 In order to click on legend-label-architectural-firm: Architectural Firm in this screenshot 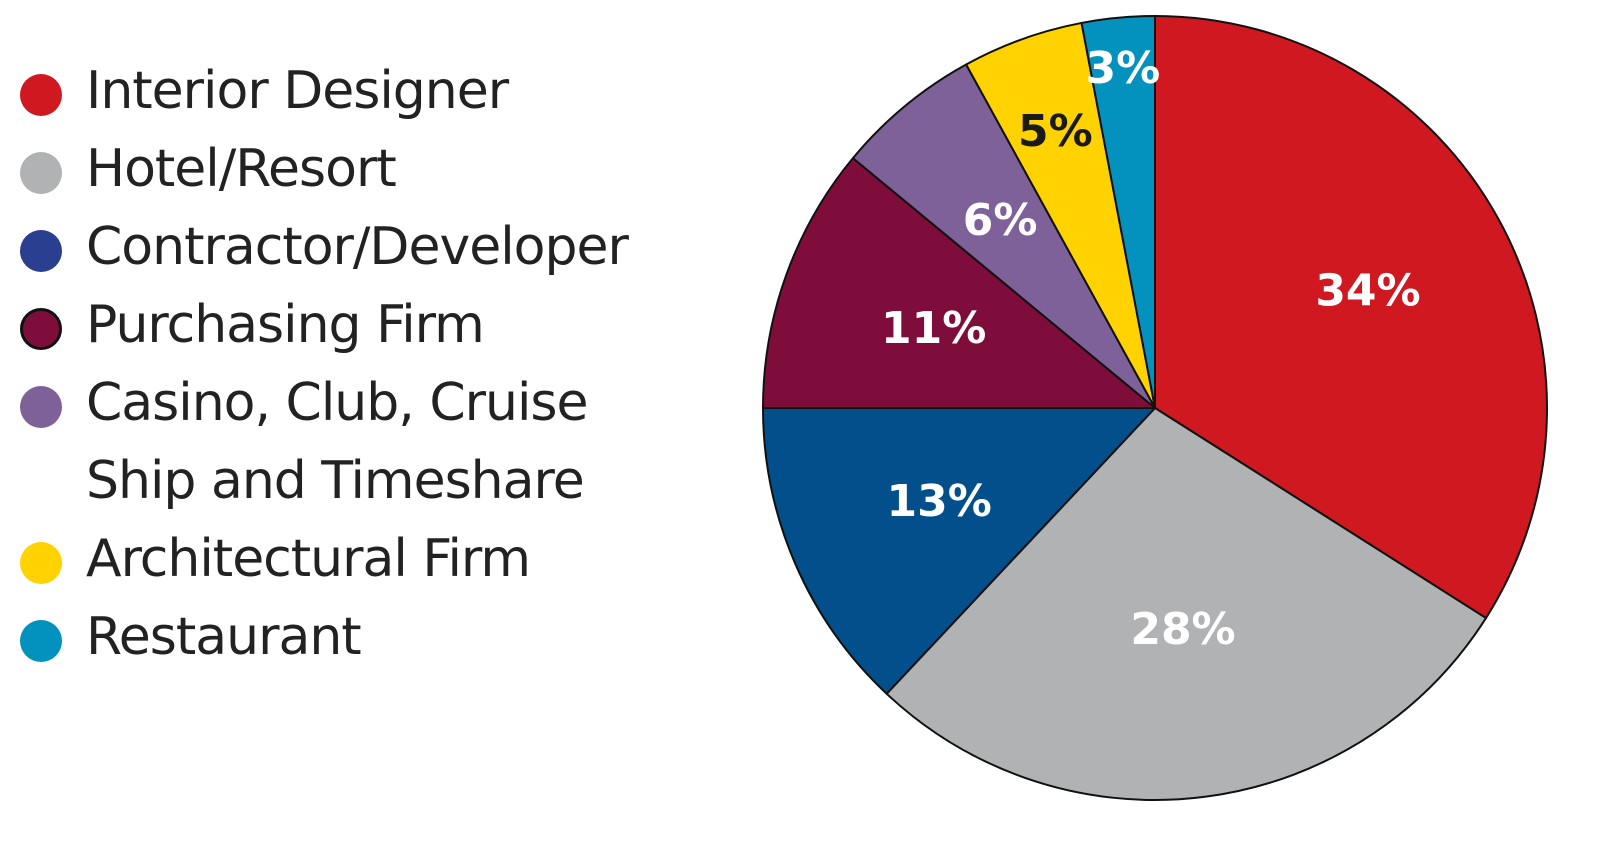, I will do `click(308, 559)`.